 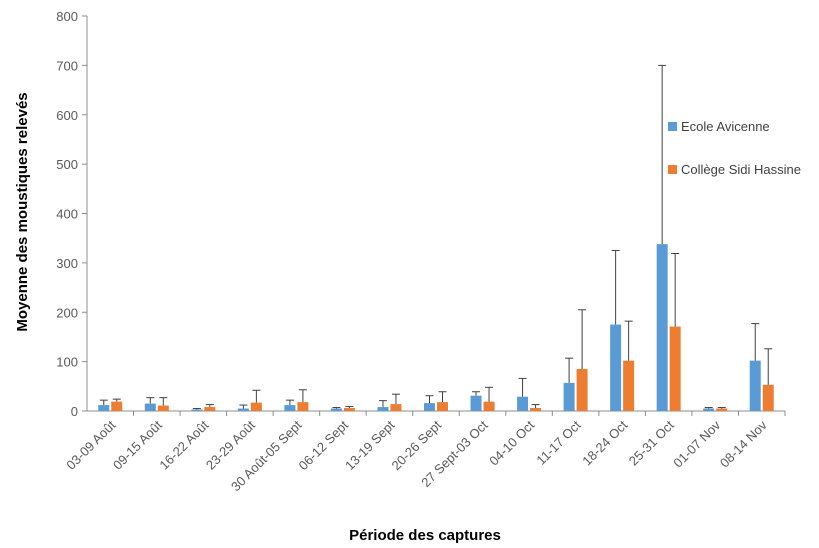 What do you see at coordinates (741, 169) in the screenshot?
I see `legend-label: Collège Sidi Hassine` at bounding box center [741, 169].